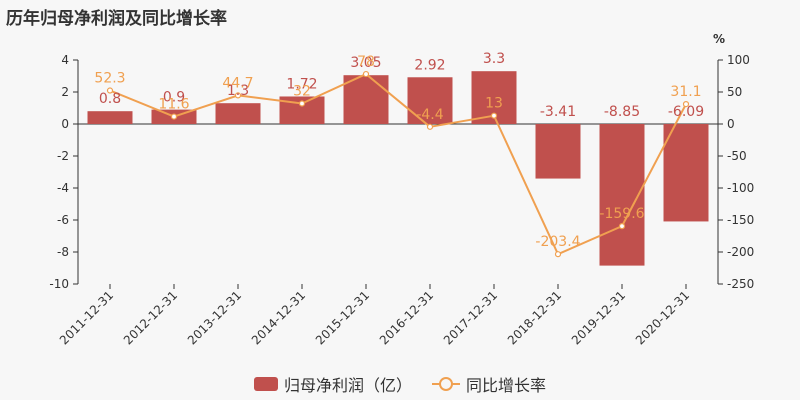  I want to click on growth-data-label: 78, so click(366, 62).